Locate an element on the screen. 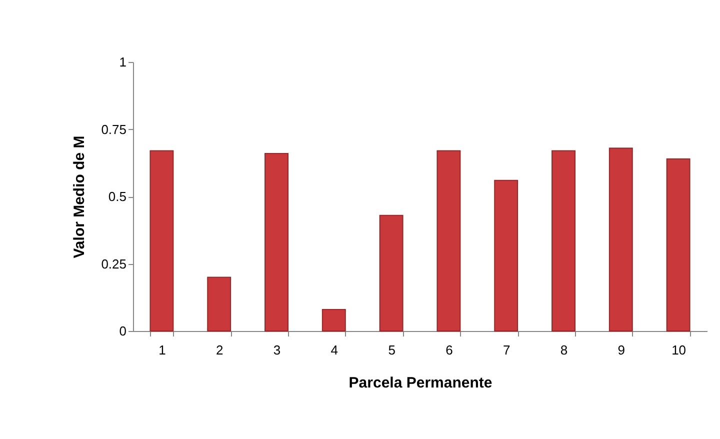 The height and width of the screenshot is (439, 720). y-tick-label: 0.75 is located at coordinates (113, 129).